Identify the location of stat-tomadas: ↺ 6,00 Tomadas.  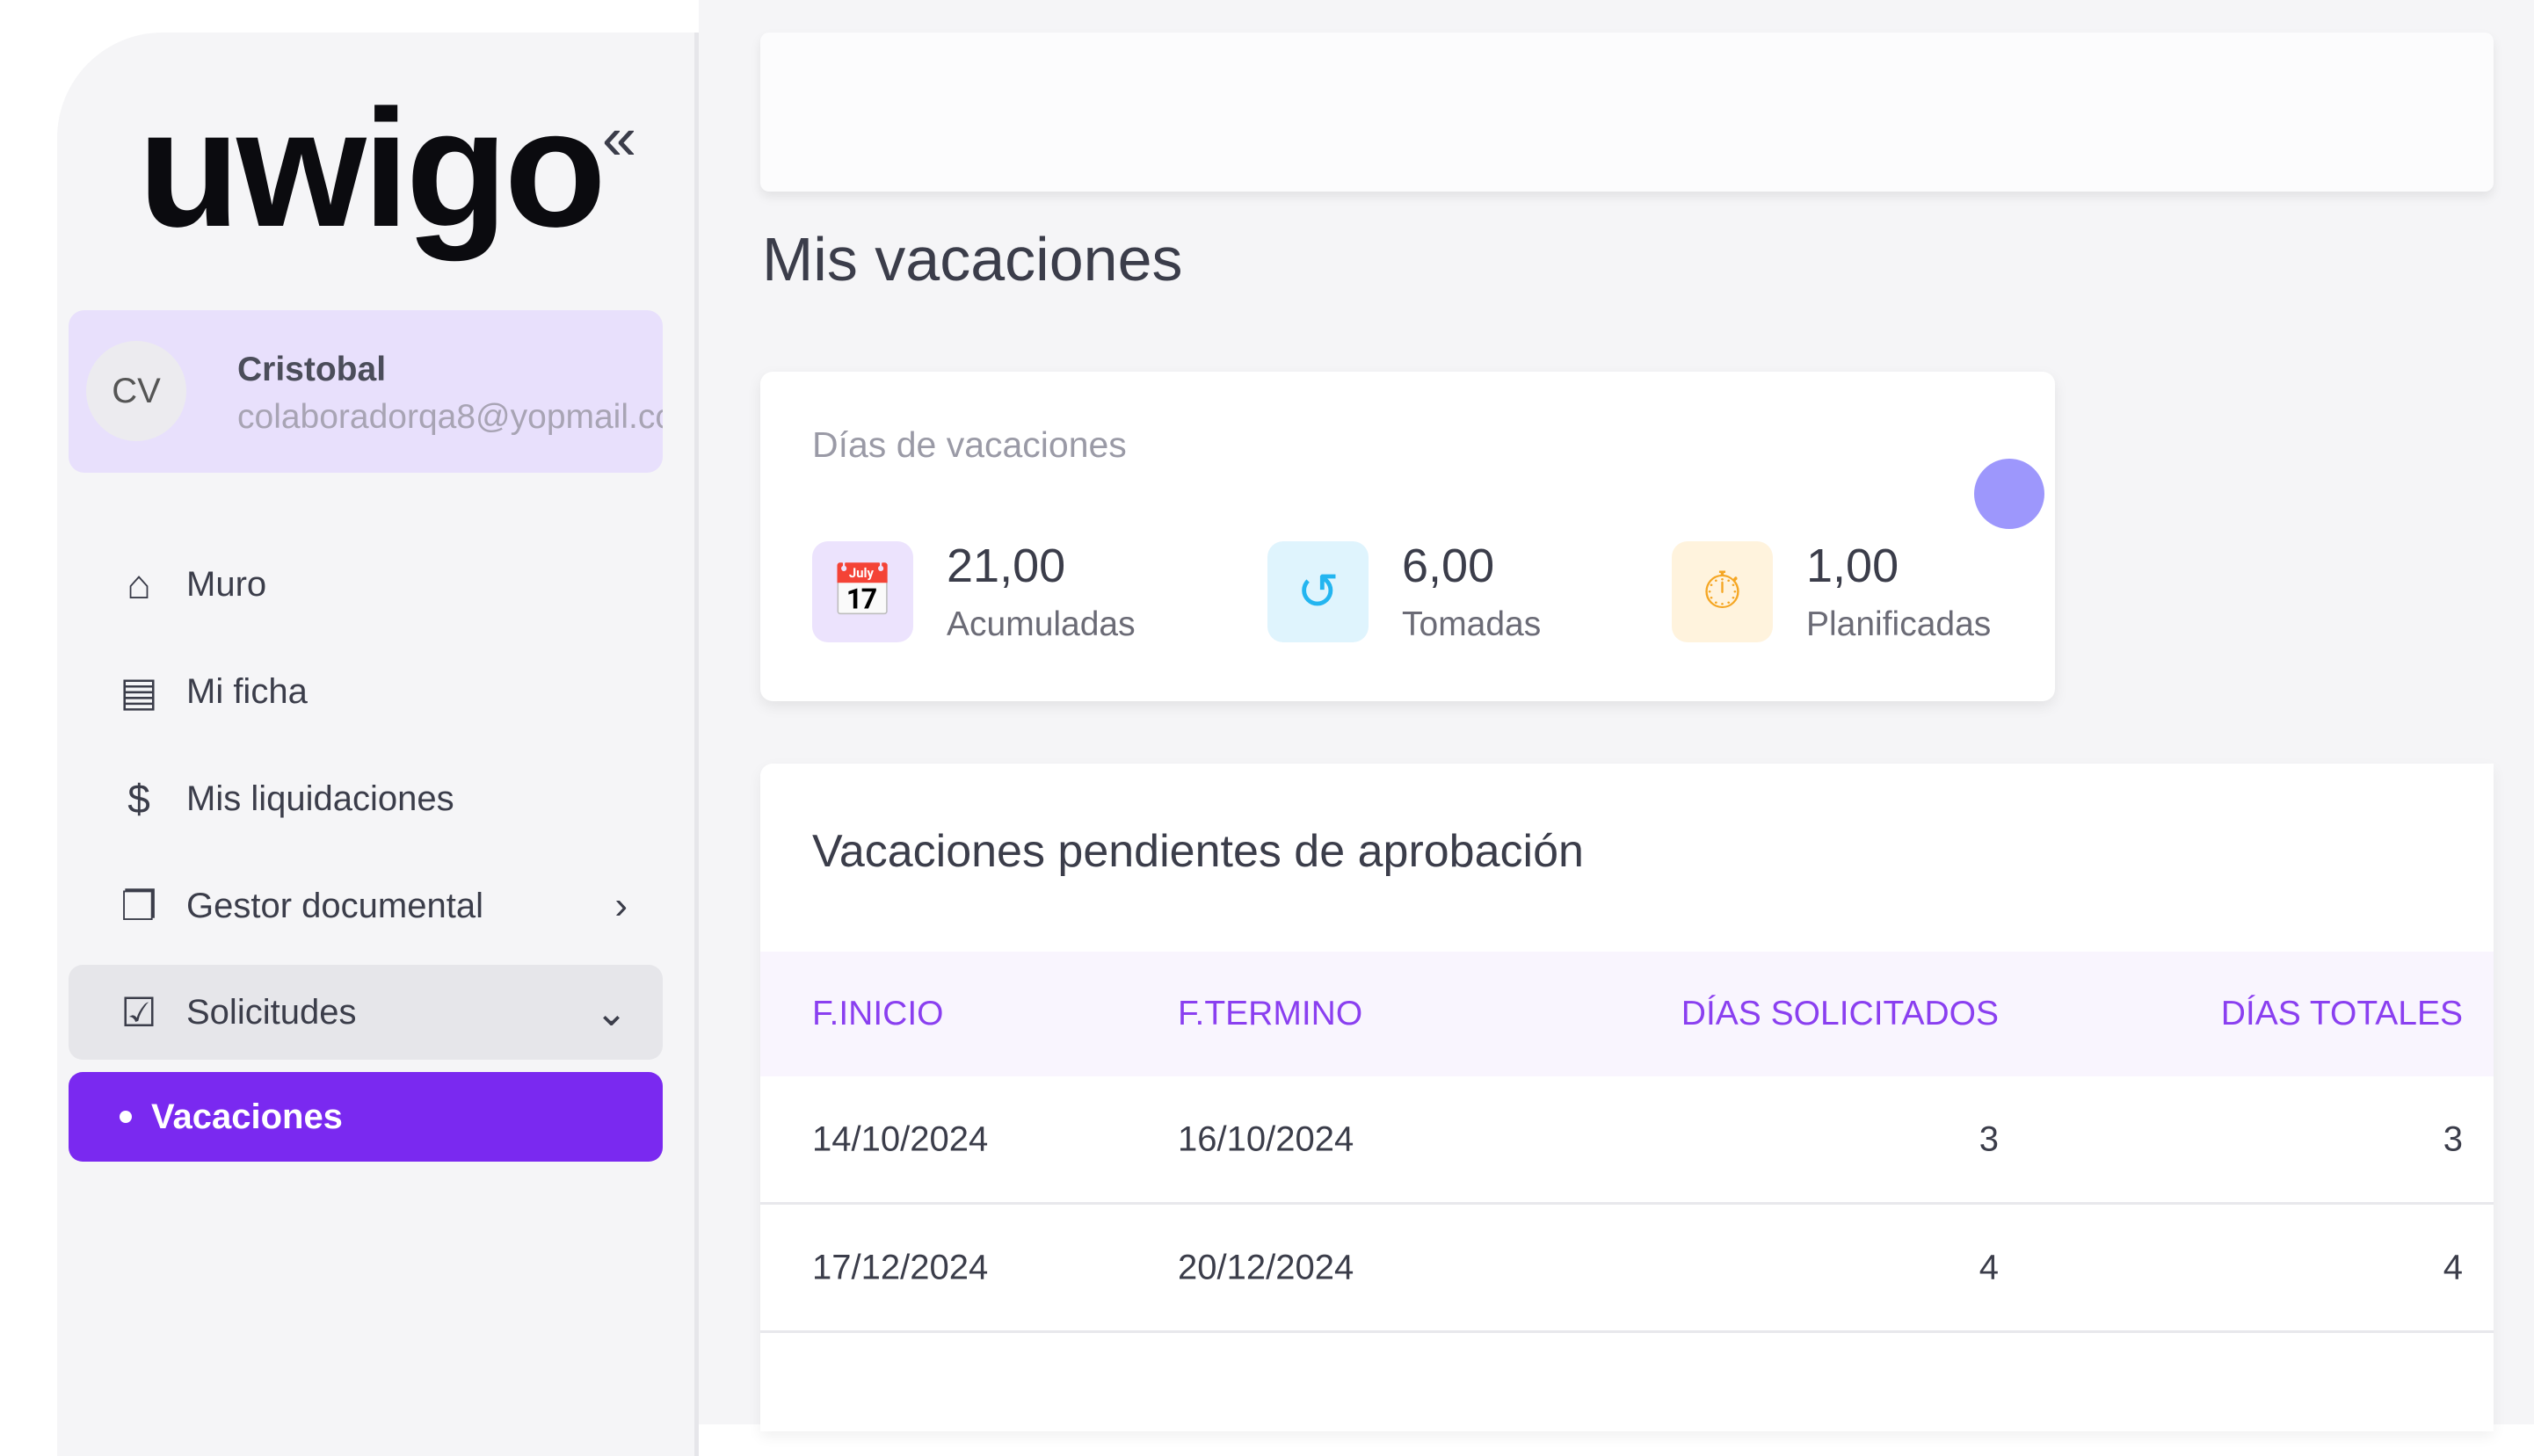
(1404, 591).